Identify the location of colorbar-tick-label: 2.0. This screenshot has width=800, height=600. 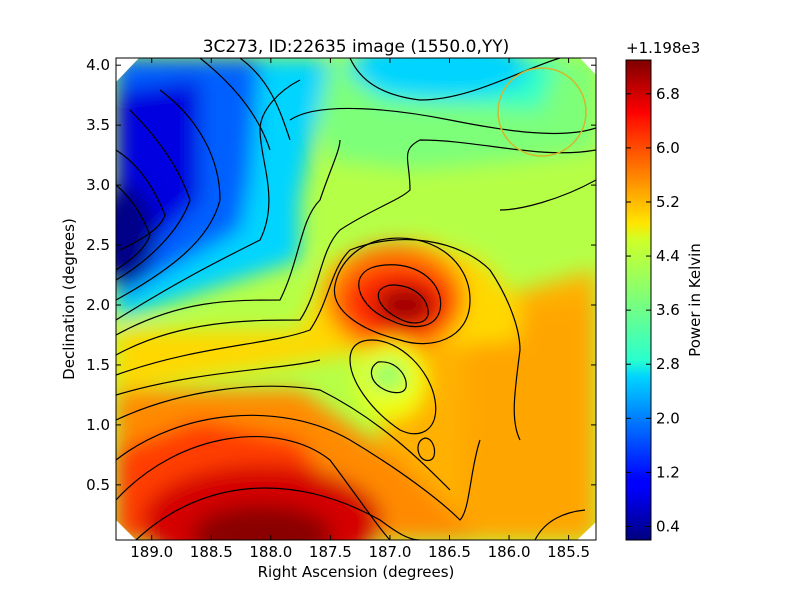
(668, 418).